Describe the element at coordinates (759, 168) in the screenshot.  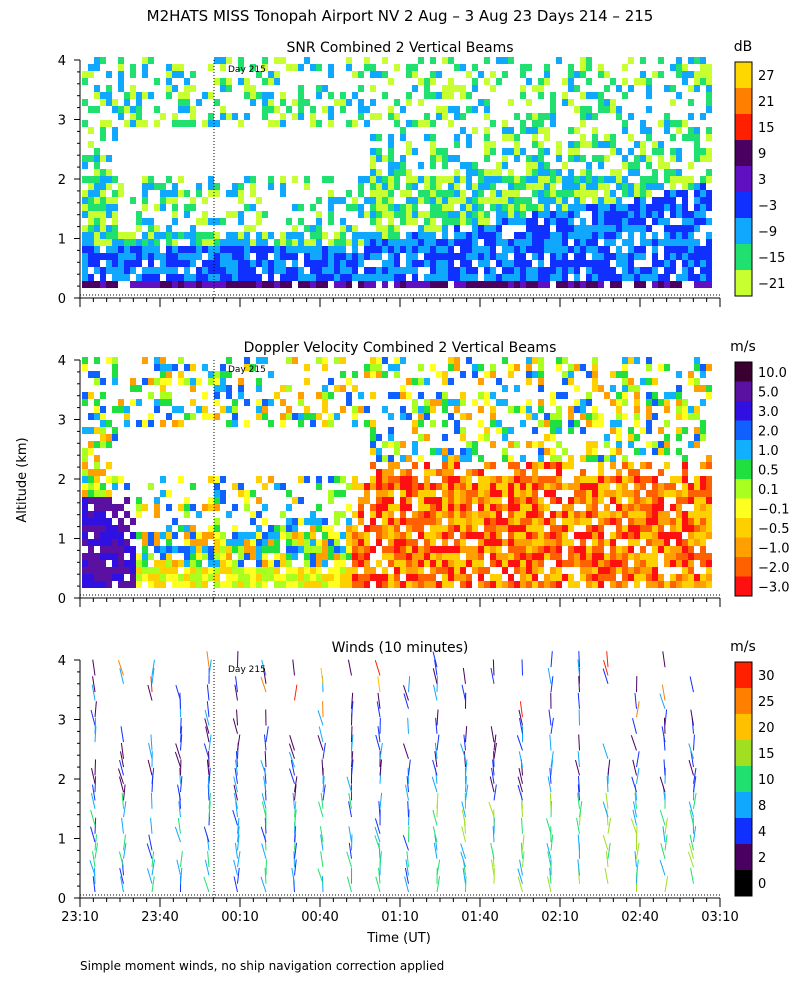
I see `colorbar: dB 27 21 15 9 3 −3 −9 −15 −21` at that location.